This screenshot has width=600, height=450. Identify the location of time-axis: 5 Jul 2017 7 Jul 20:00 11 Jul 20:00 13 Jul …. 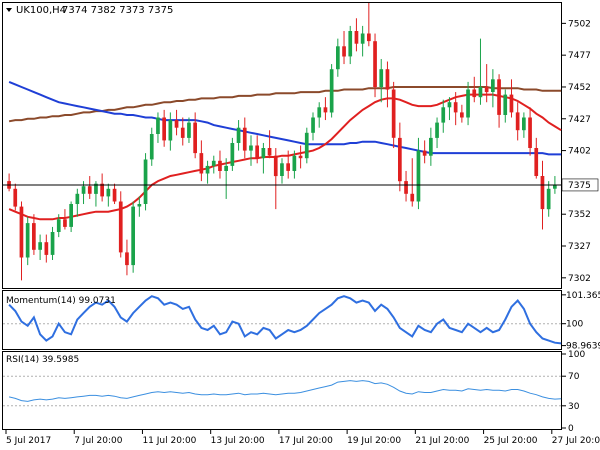
(302, 438).